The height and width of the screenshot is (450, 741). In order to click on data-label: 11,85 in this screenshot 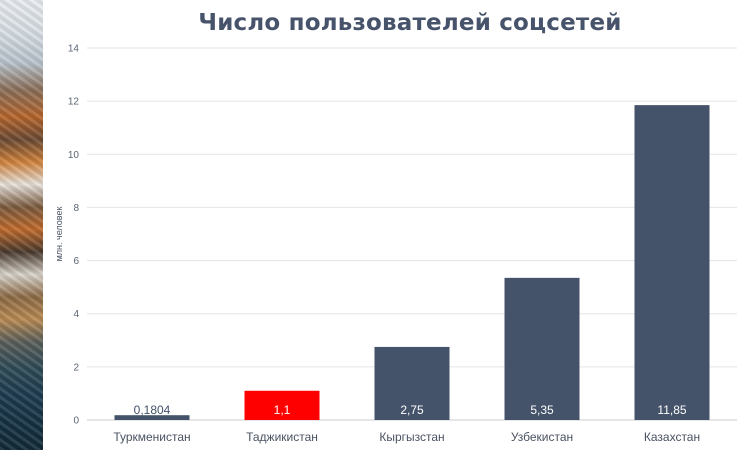, I will do `click(671, 410)`.